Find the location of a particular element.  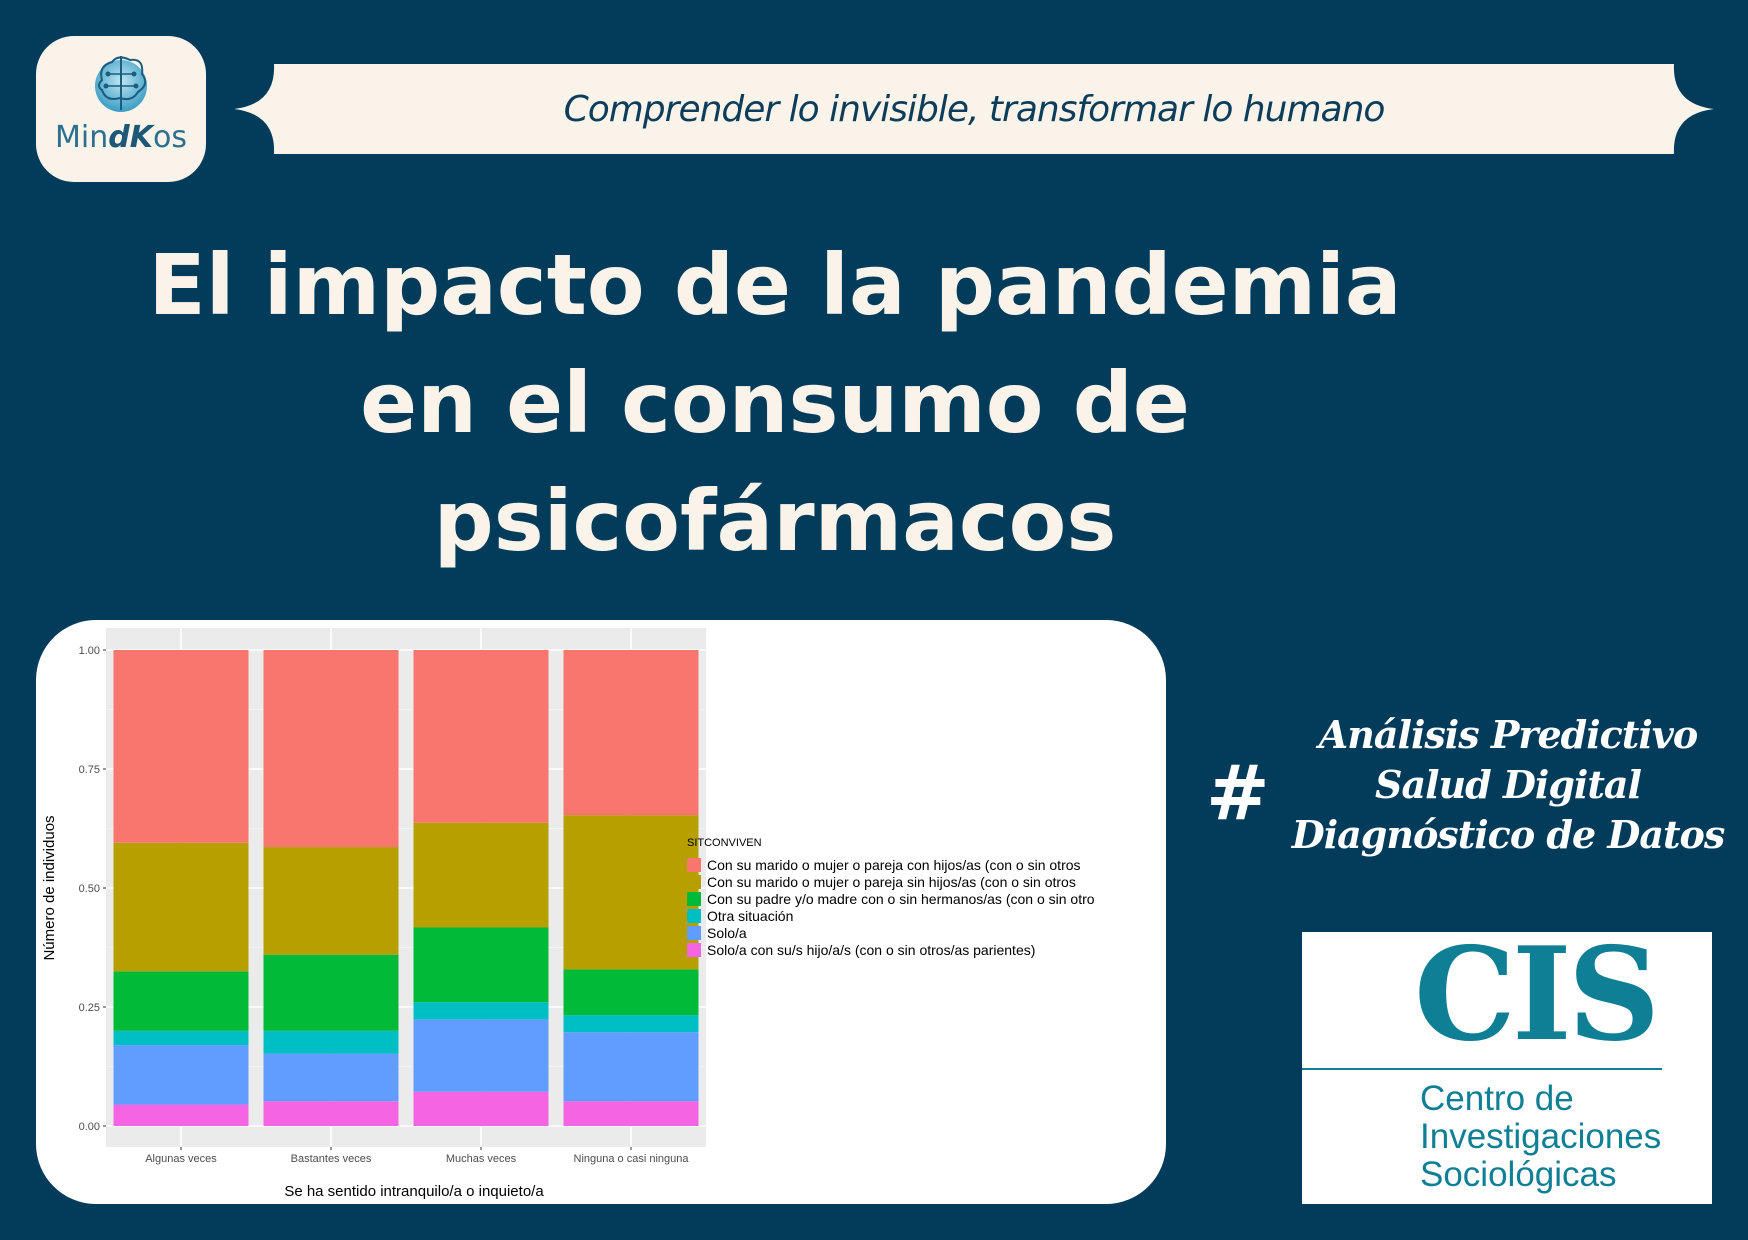

title-line: en el consumo de is located at coordinates (775, 403).